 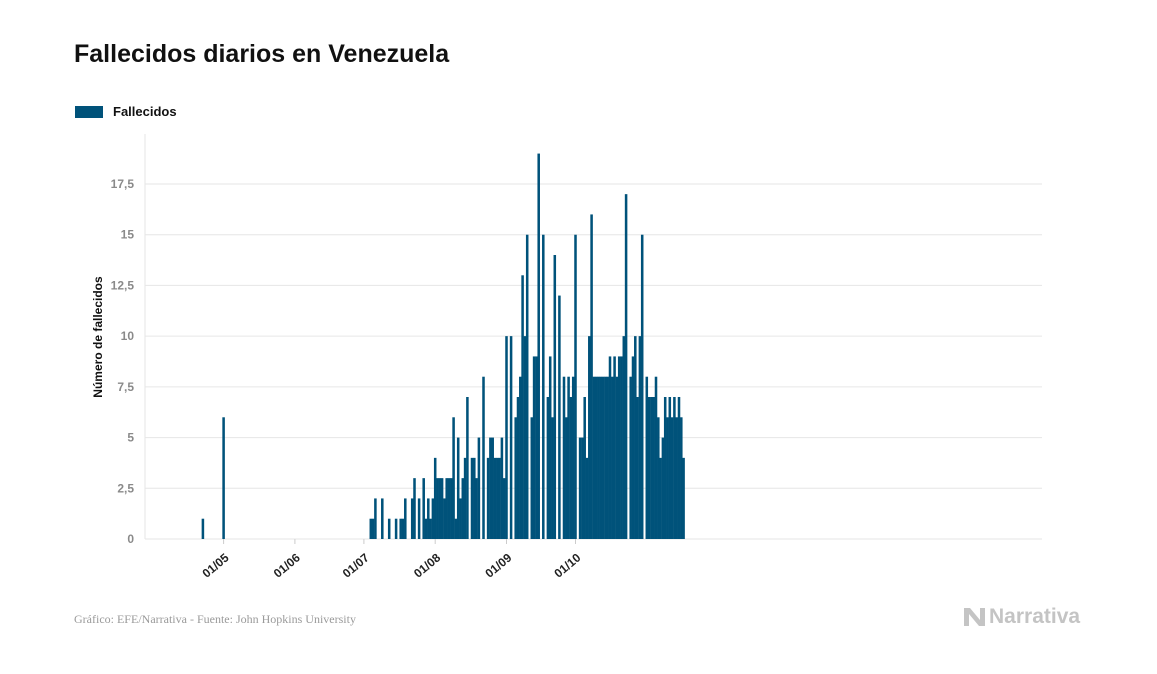 I want to click on brand-logo: Narrativa, so click(x=1022, y=617).